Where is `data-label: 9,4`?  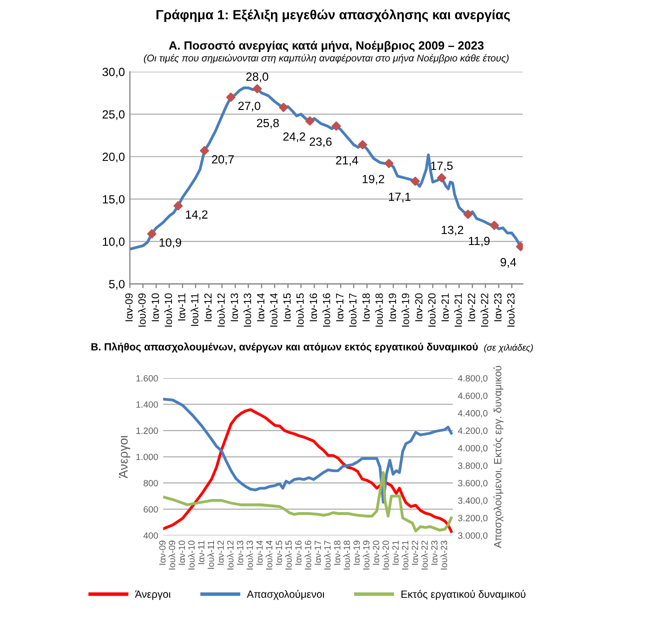
data-label: 9,4 is located at coordinates (508, 263).